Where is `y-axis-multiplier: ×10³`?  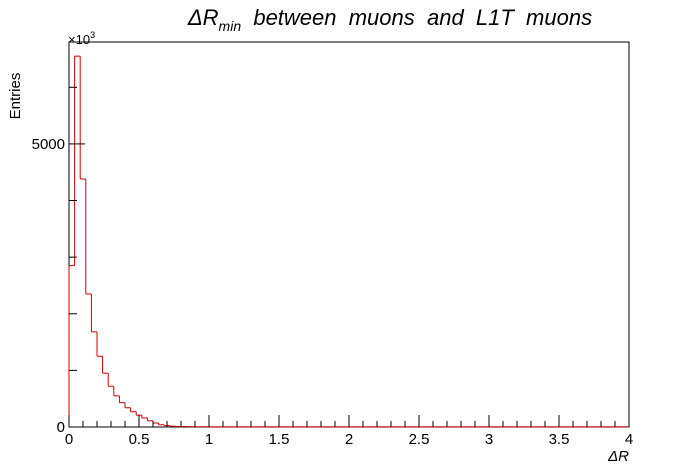 y-axis-multiplier: ×10³ is located at coordinates (81, 38).